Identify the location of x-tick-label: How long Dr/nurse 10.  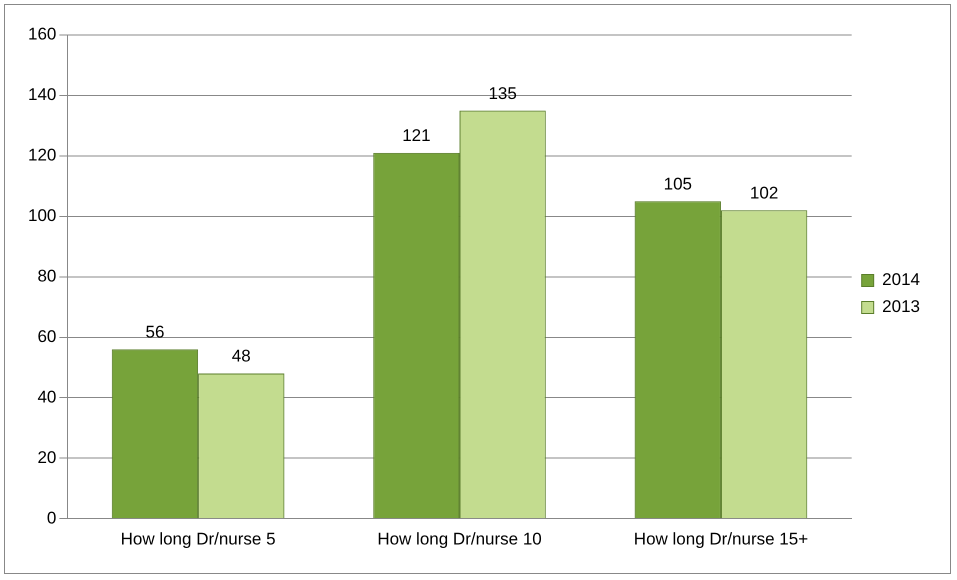
(459, 538).